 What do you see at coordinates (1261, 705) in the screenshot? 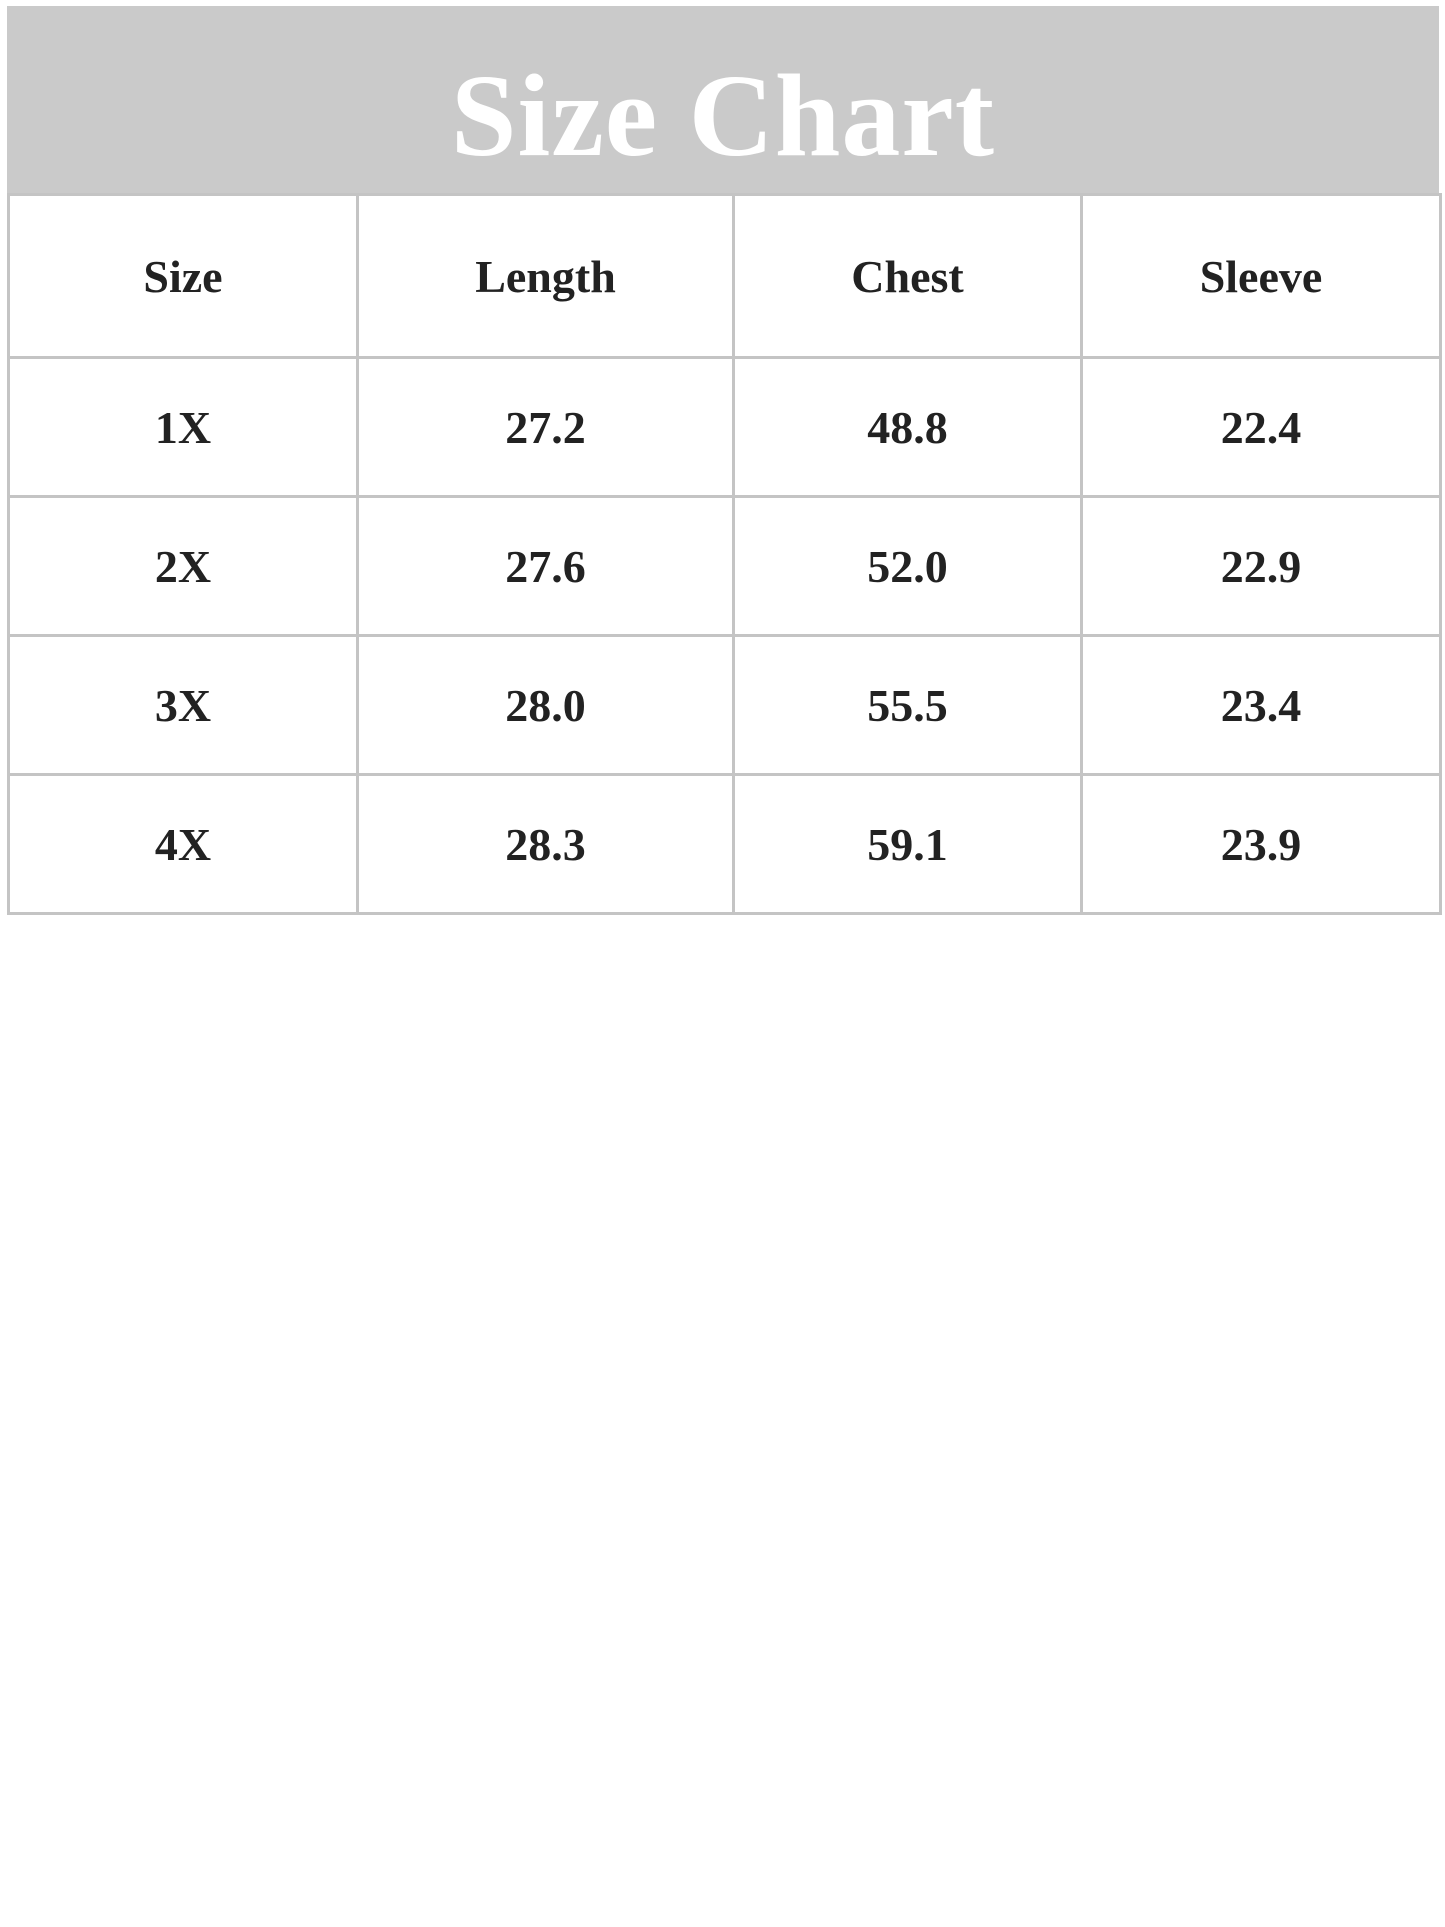
I see `cell-sleeve: 23.4` at bounding box center [1261, 705].